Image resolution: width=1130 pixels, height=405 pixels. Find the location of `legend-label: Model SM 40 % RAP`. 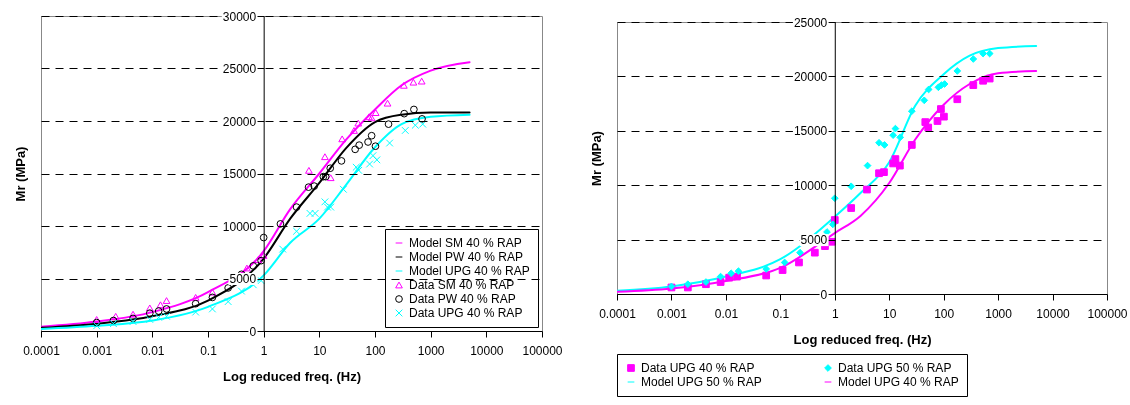

legend-label: Model SM 40 % RAP is located at coordinates (465, 243).